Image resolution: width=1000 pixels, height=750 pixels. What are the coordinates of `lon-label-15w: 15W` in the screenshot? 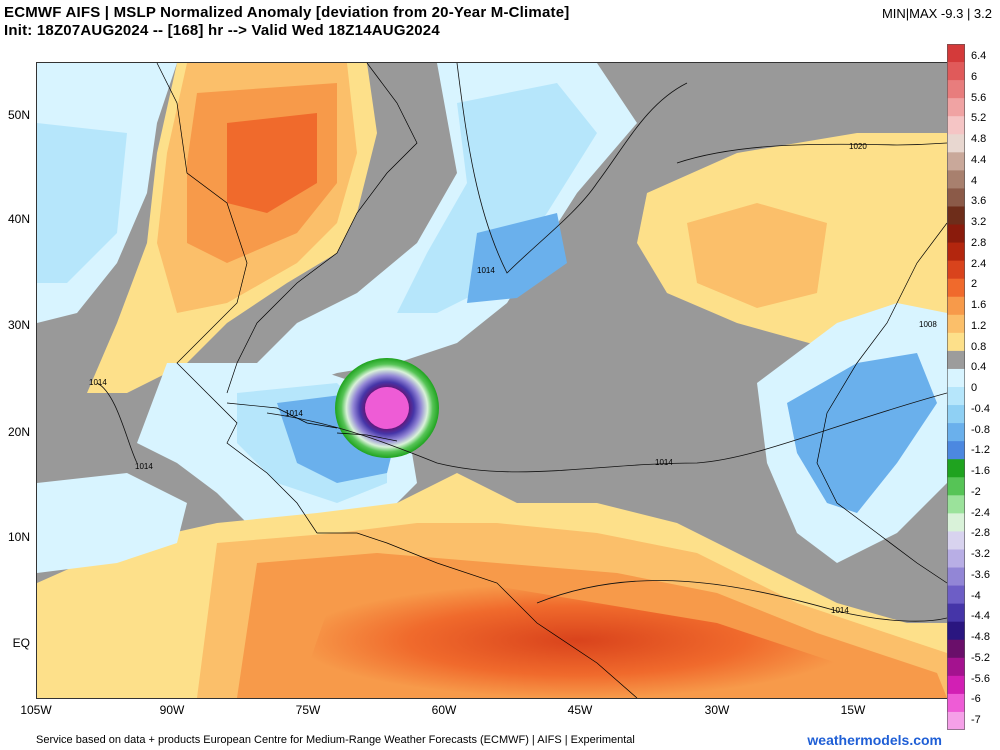 It's located at (853, 710).